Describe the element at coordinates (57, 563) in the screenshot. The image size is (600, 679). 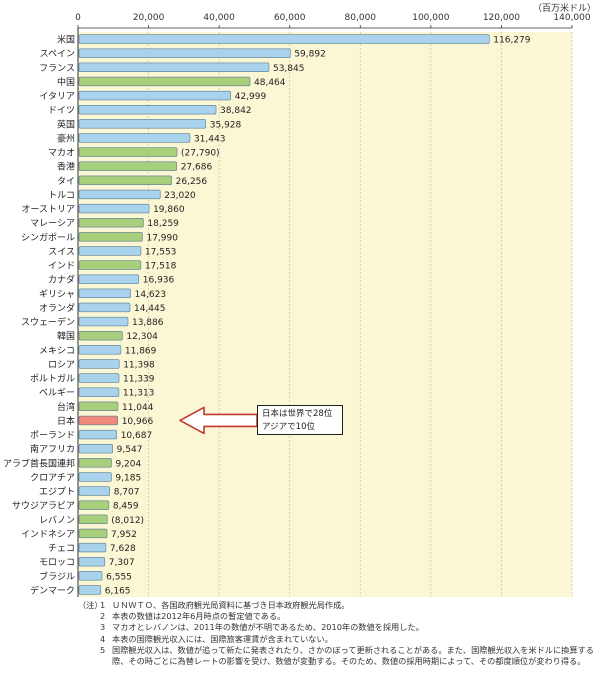
I see `category-label: モロッコ` at that location.